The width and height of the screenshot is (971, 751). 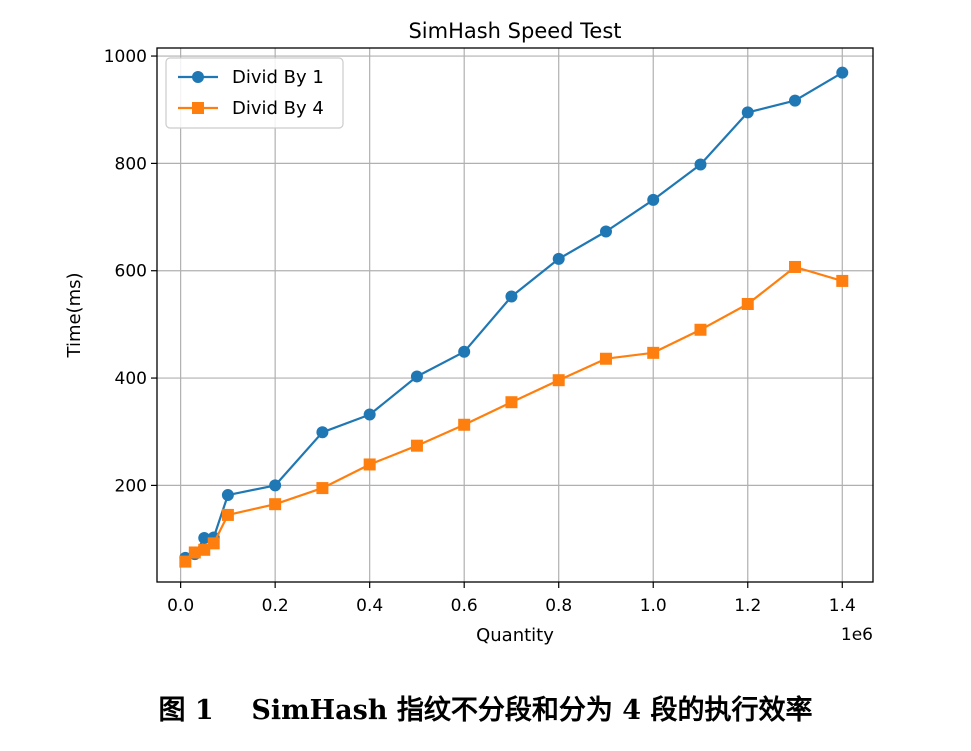 What do you see at coordinates (558, 606) in the screenshot?
I see `x-tick-label: 0.8` at bounding box center [558, 606].